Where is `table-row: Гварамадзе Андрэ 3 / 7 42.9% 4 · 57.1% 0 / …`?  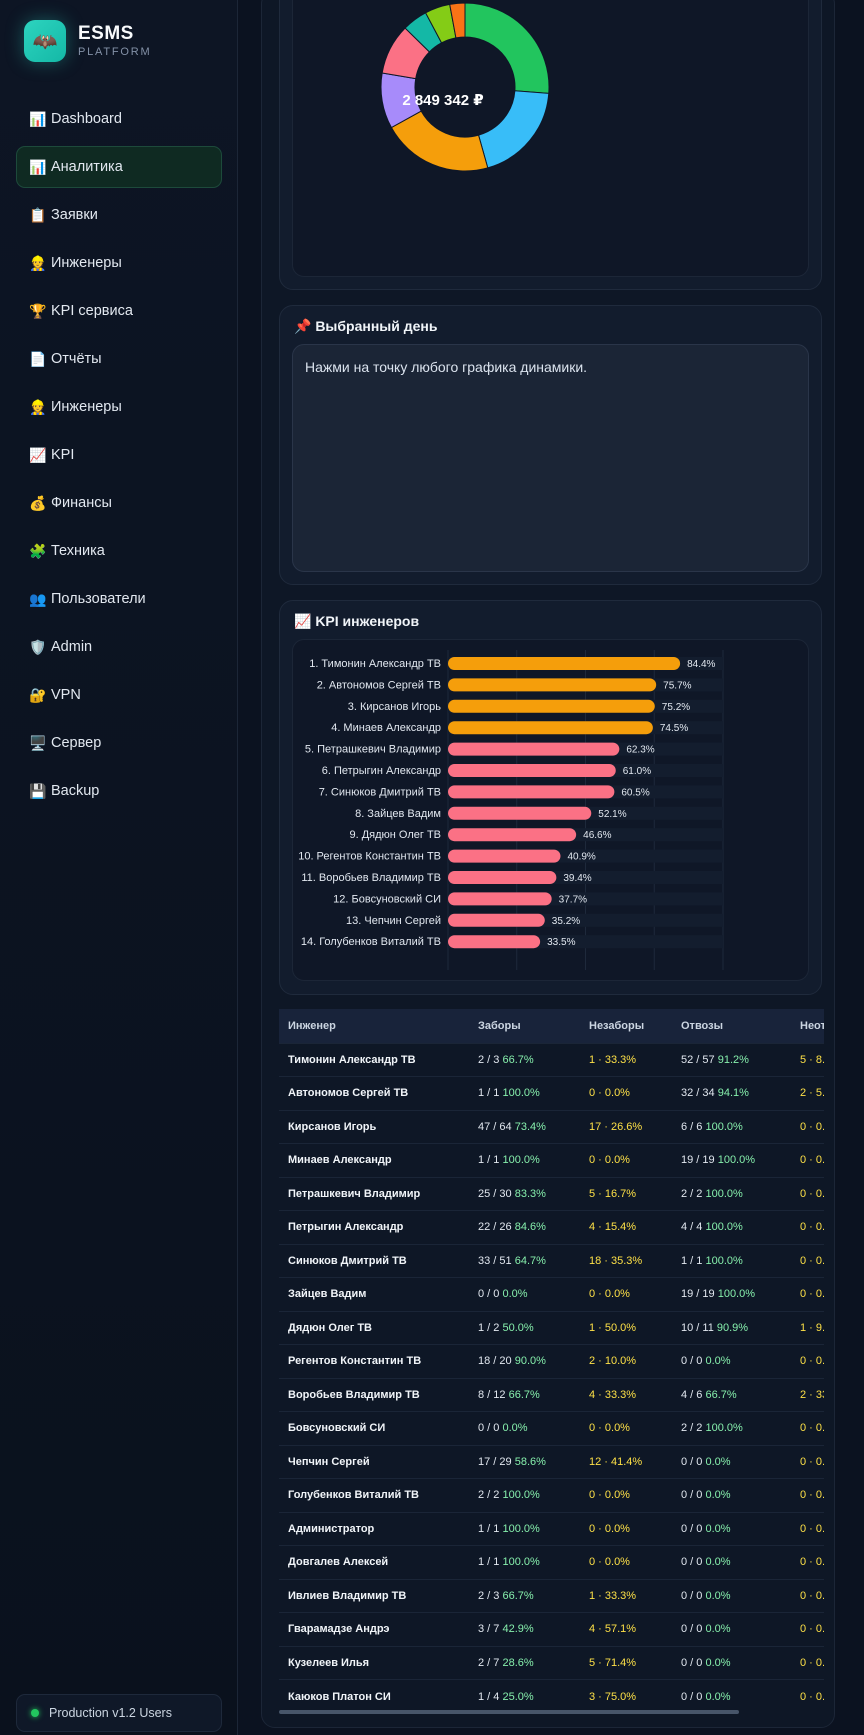 table-row: Гварамадзе Андрэ 3 / 7 42.9% 4 · 57.1% 0 / … is located at coordinates (551, 1629).